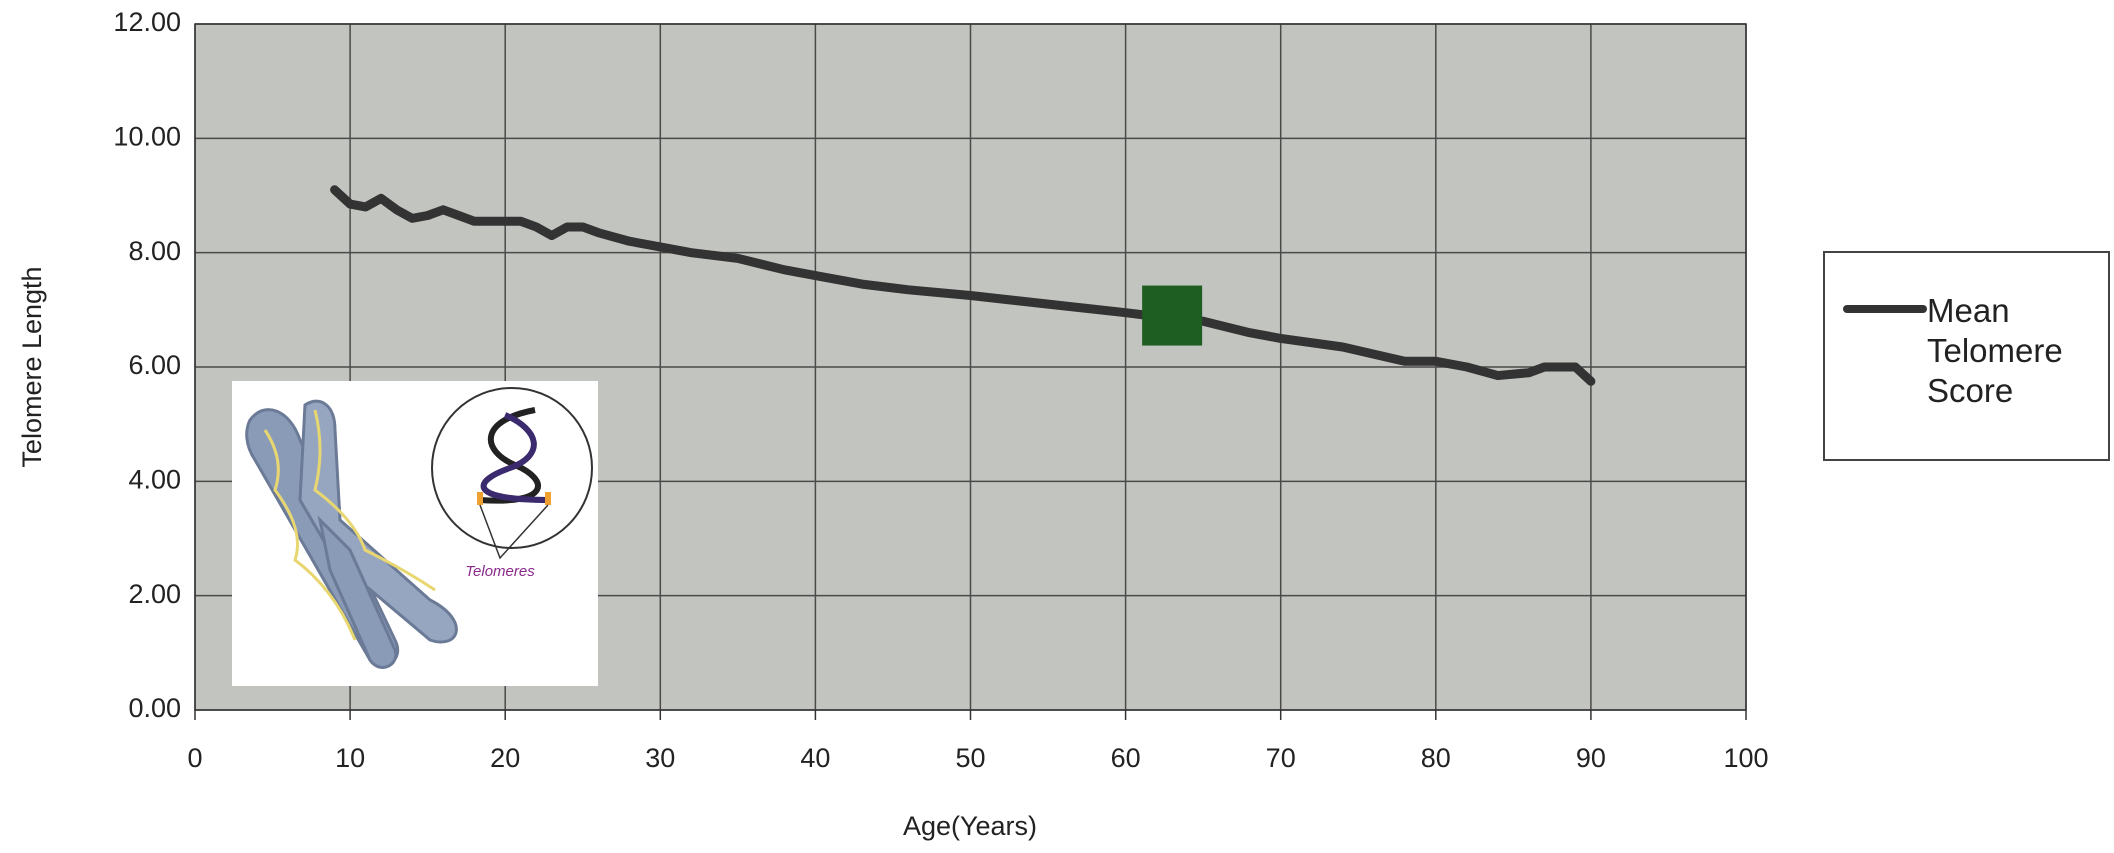  Describe the element at coordinates (815, 758) in the screenshot. I see `x-tick-label: 40` at that location.